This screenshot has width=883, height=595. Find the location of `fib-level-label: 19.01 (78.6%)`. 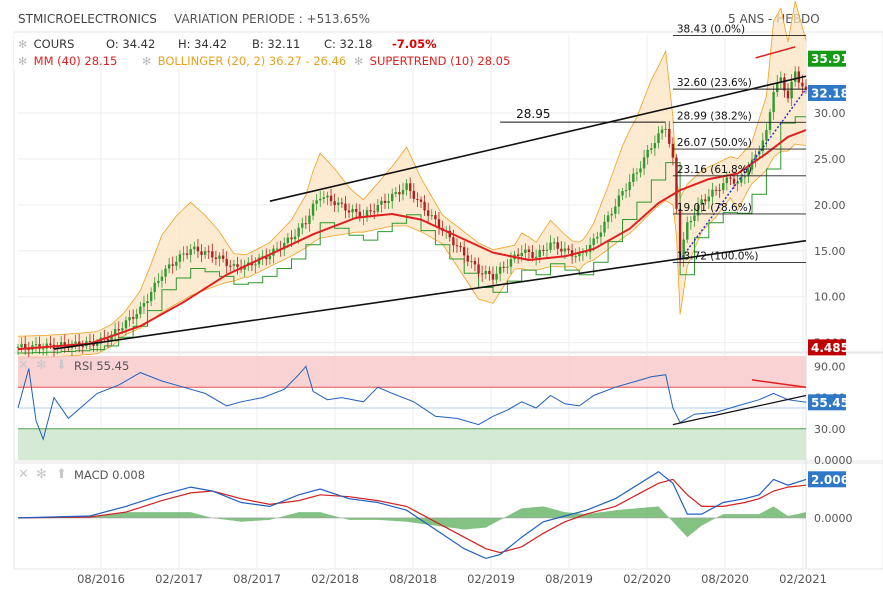

fib-level-label: 19.01 (78.6%) is located at coordinates (714, 208).